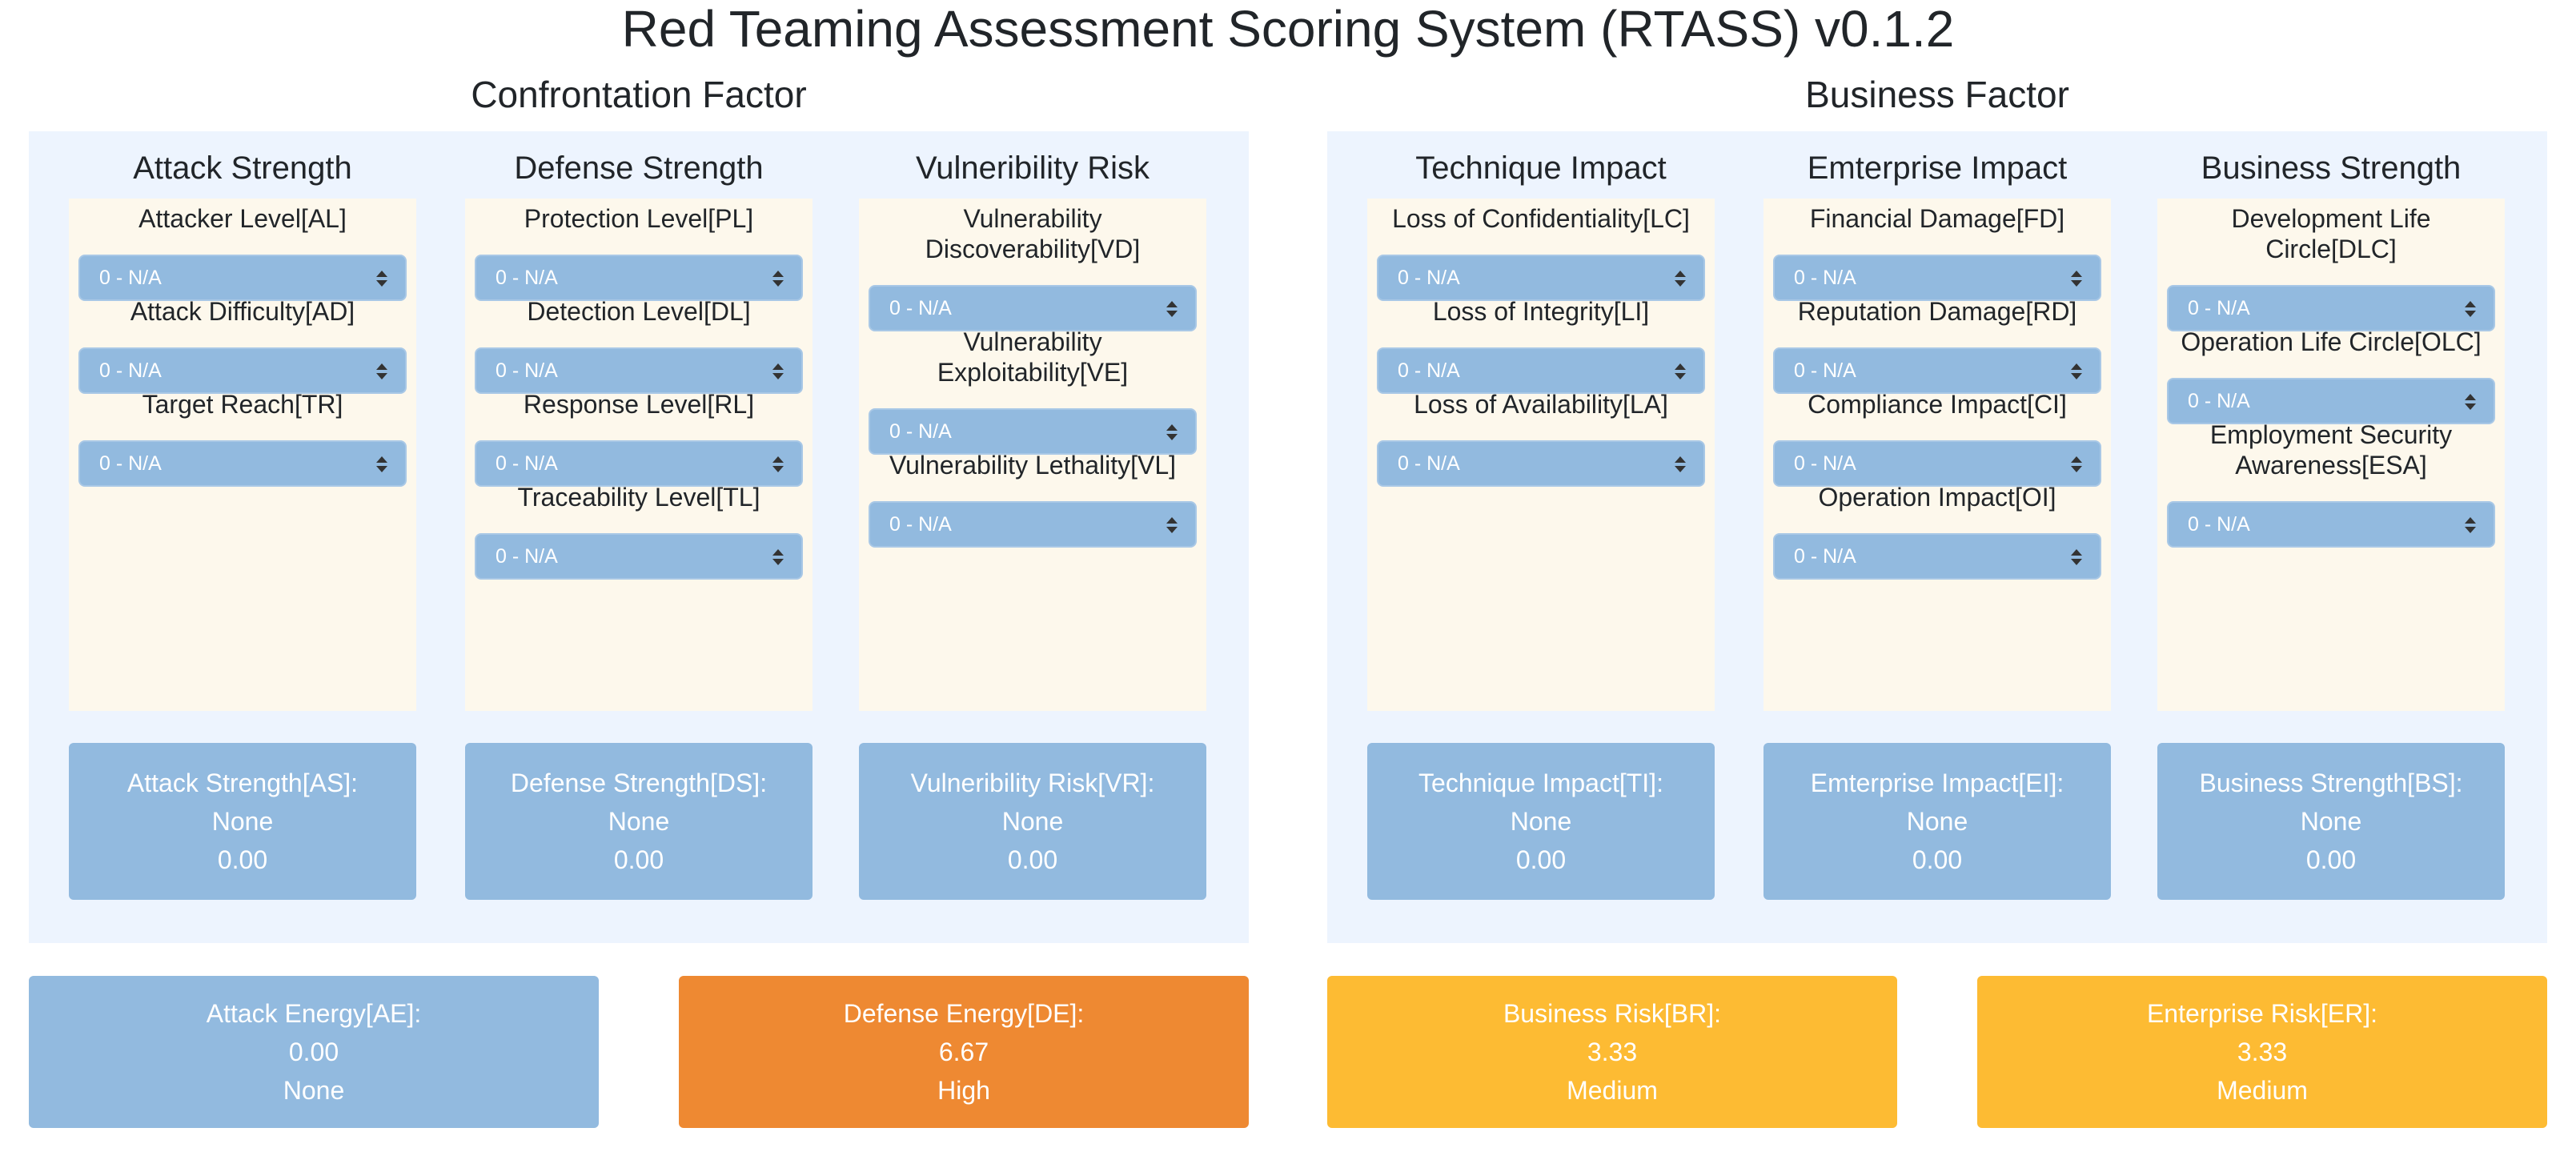  What do you see at coordinates (1033, 357) in the screenshot?
I see `metric-label: Vulnerability Exploitability[VE]` at bounding box center [1033, 357].